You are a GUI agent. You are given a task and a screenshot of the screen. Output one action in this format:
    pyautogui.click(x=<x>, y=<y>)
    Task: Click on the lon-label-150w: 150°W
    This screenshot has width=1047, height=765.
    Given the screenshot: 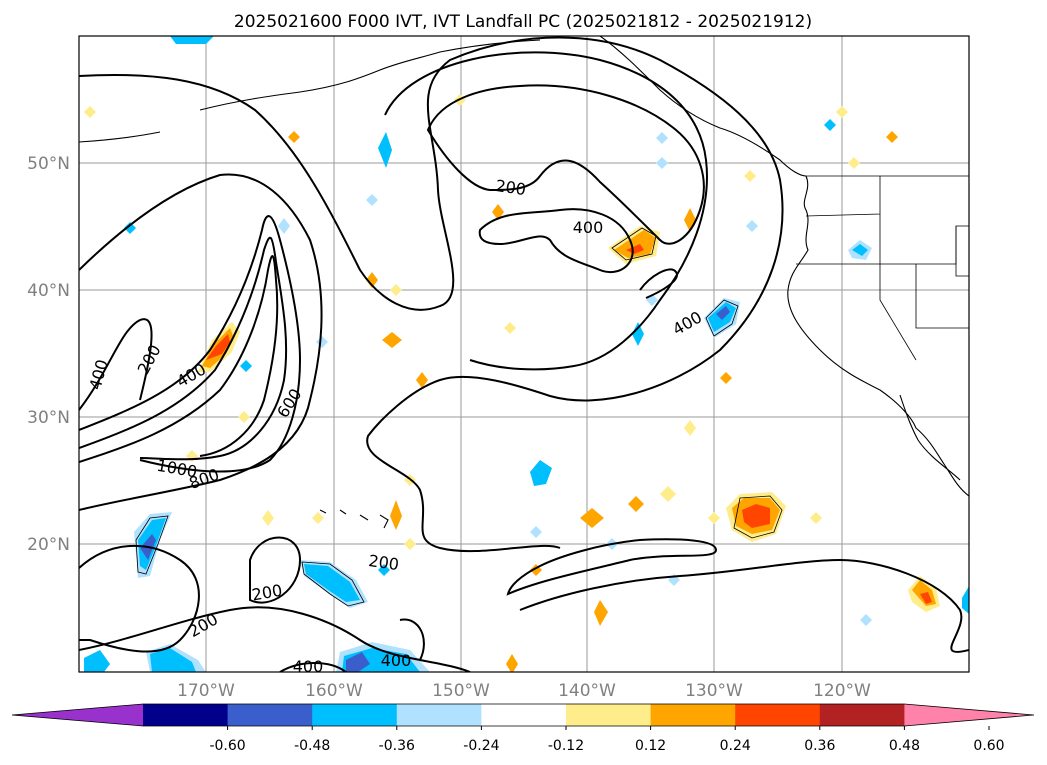 What is the action you would take?
    pyautogui.click(x=461, y=691)
    